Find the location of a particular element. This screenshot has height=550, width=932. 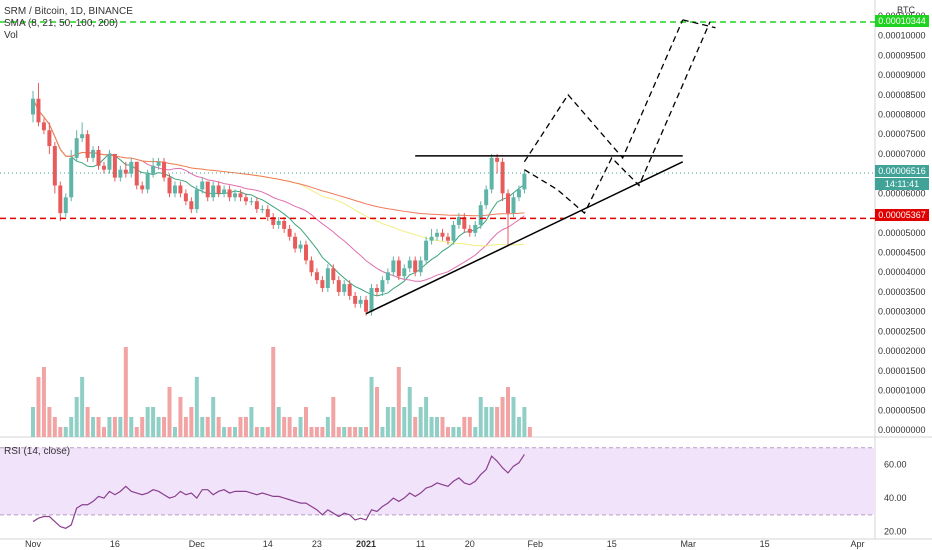

y-tick-label: 0.00001500 is located at coordinates (902, 371).